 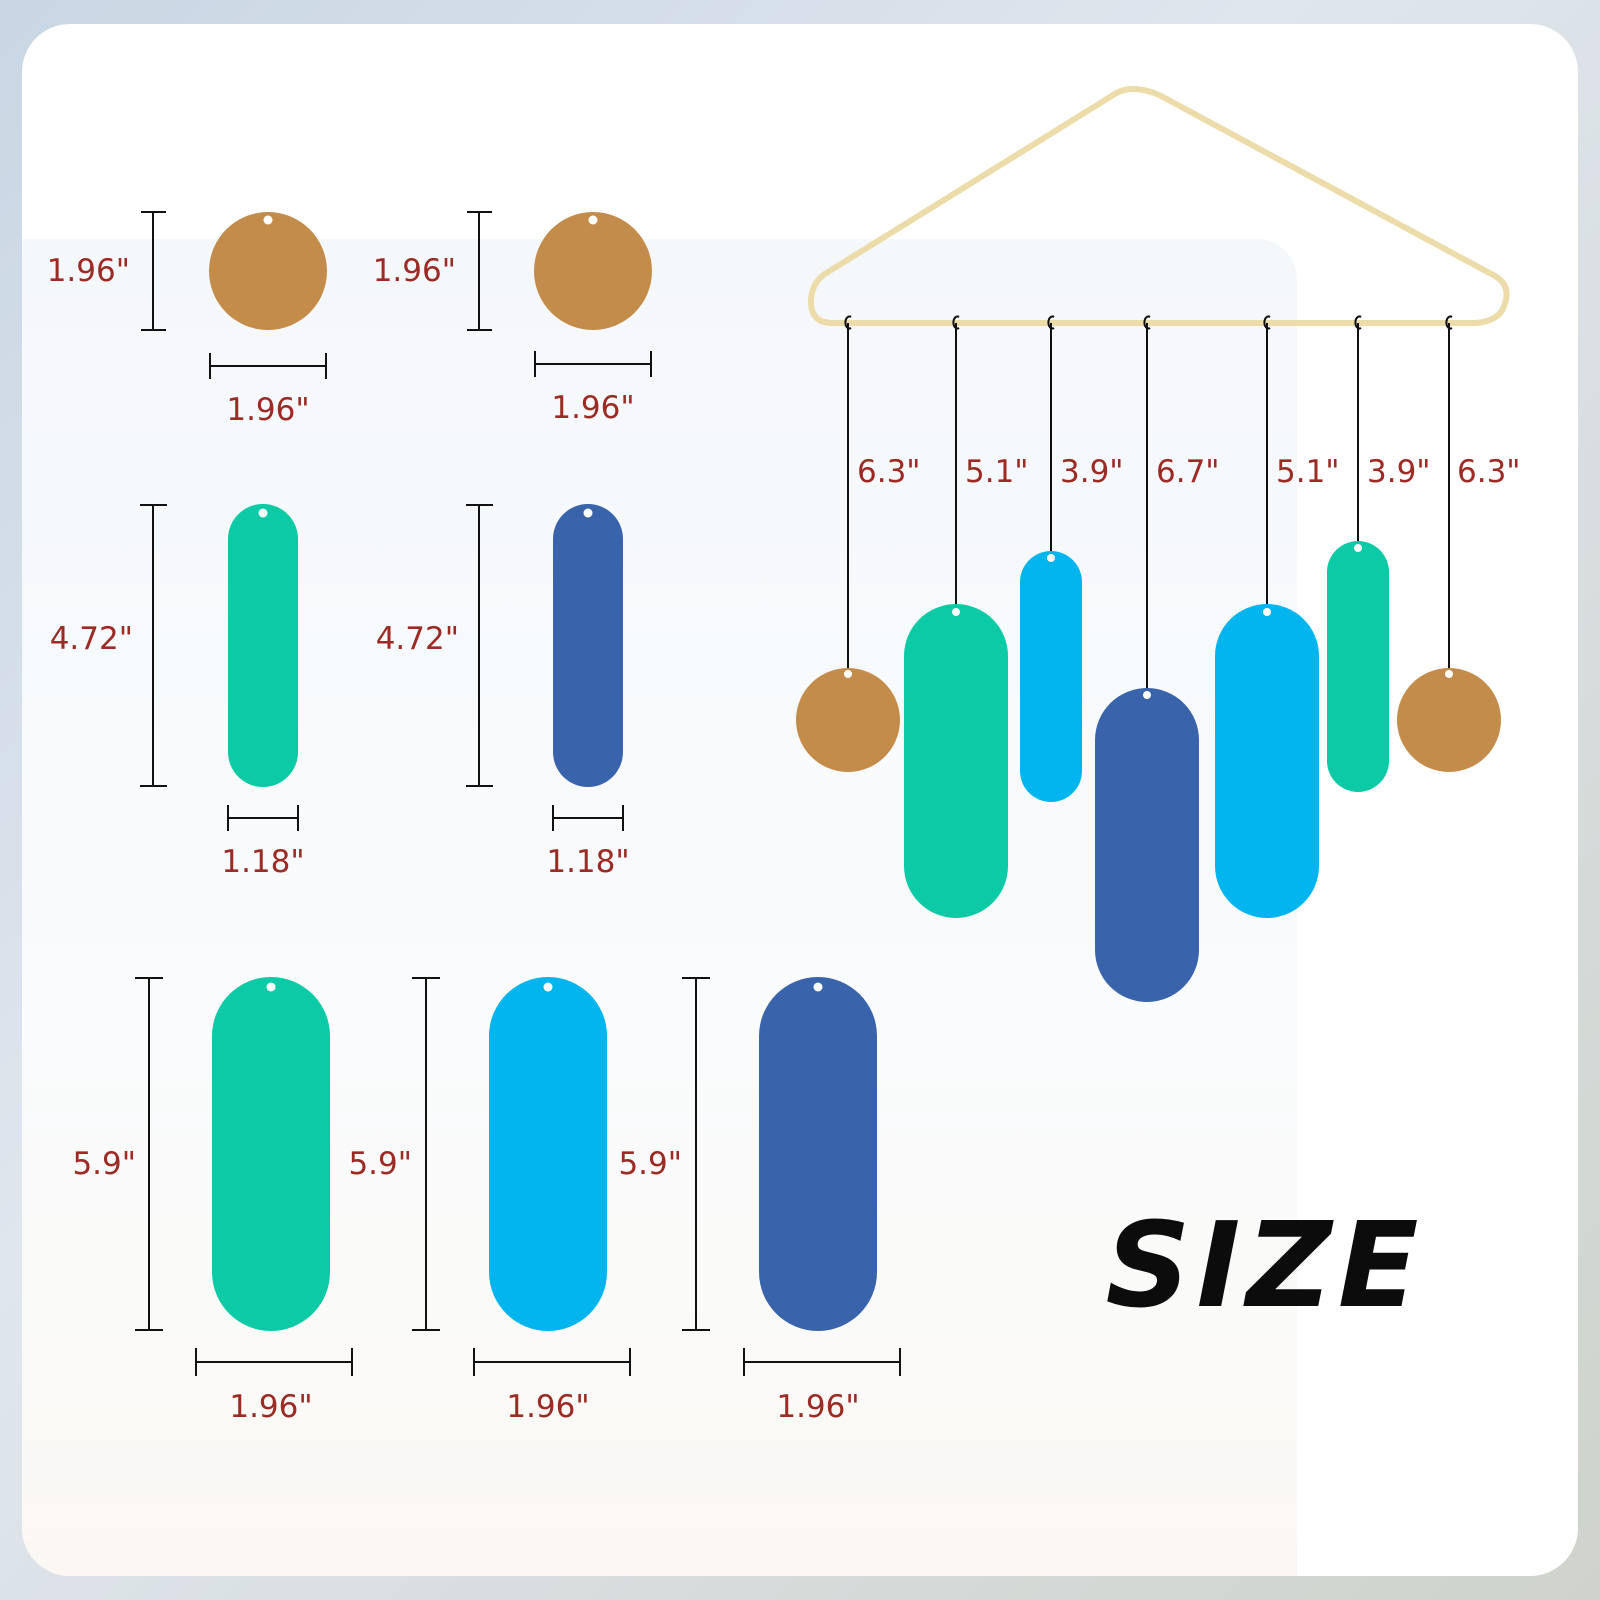 What do you see at coordinates (1148, 509) in the screenshot?
I see `hanging-strings` at bounding box center [1148, 509].